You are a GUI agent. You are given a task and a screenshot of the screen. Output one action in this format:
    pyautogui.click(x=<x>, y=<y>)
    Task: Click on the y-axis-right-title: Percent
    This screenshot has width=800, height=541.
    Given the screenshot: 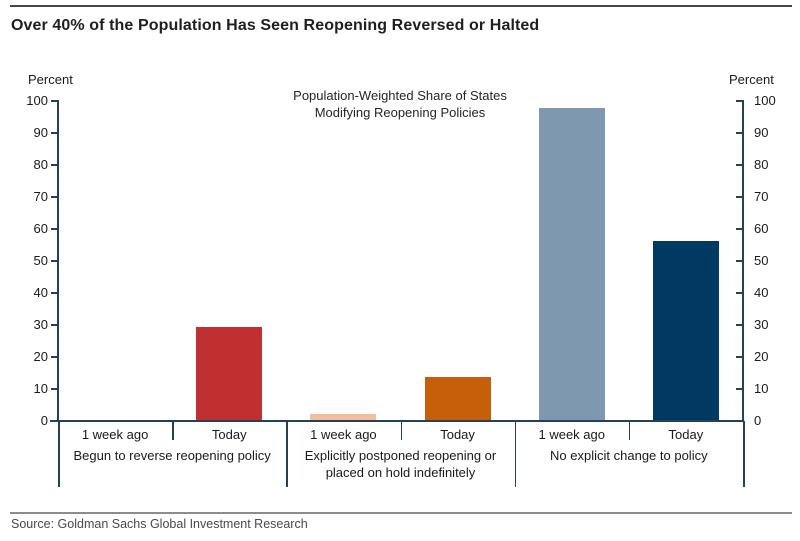 What is the action you would take?
    pyautogui.click(x=751, y=79)
    